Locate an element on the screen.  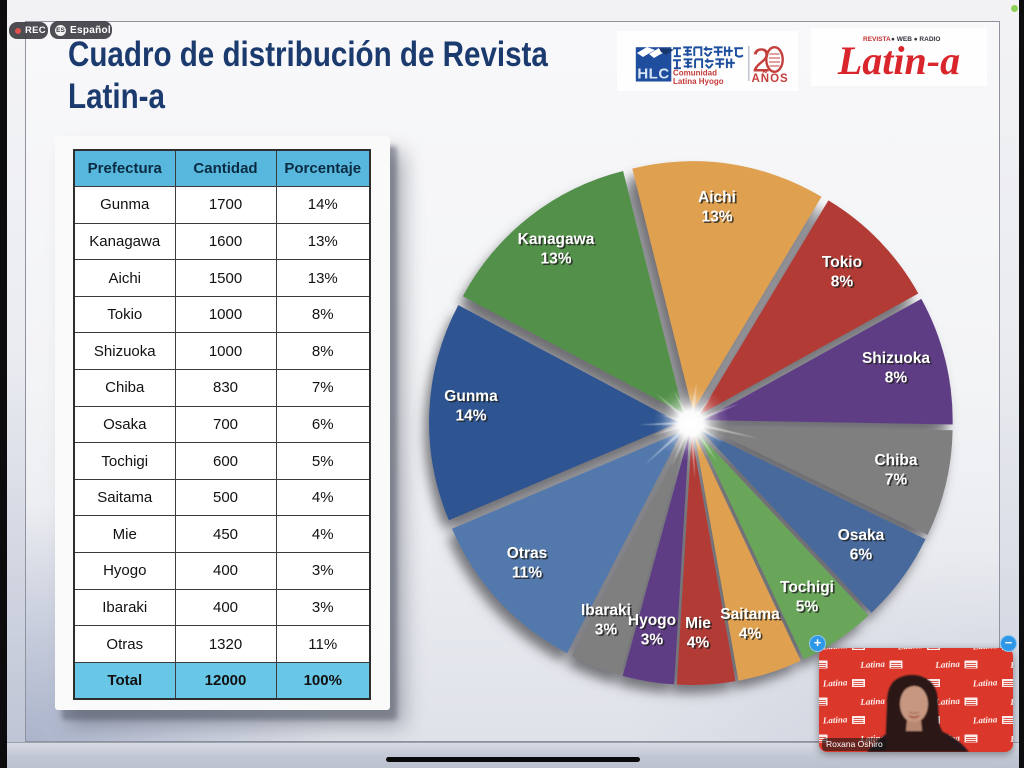
svg-text: 5% is located at coordinates (808, 608).